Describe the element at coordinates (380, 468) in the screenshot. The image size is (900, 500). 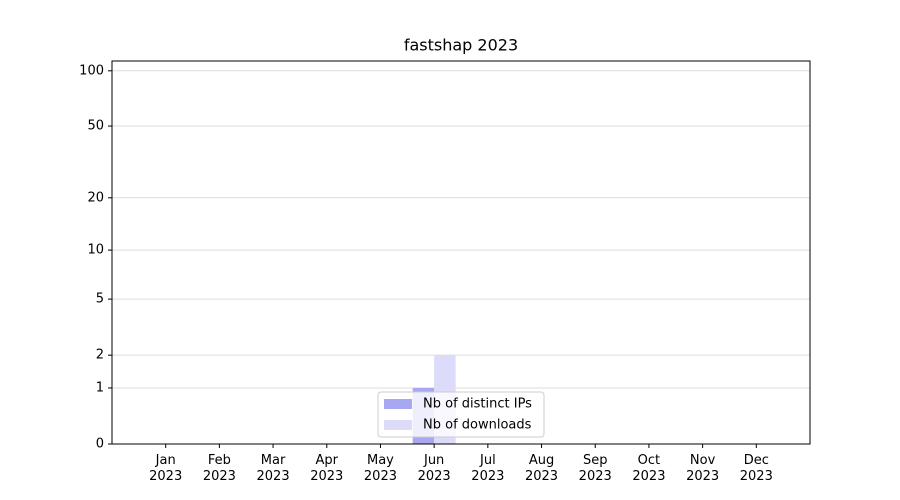
I see `x-tick-label: May 2023` at that location.